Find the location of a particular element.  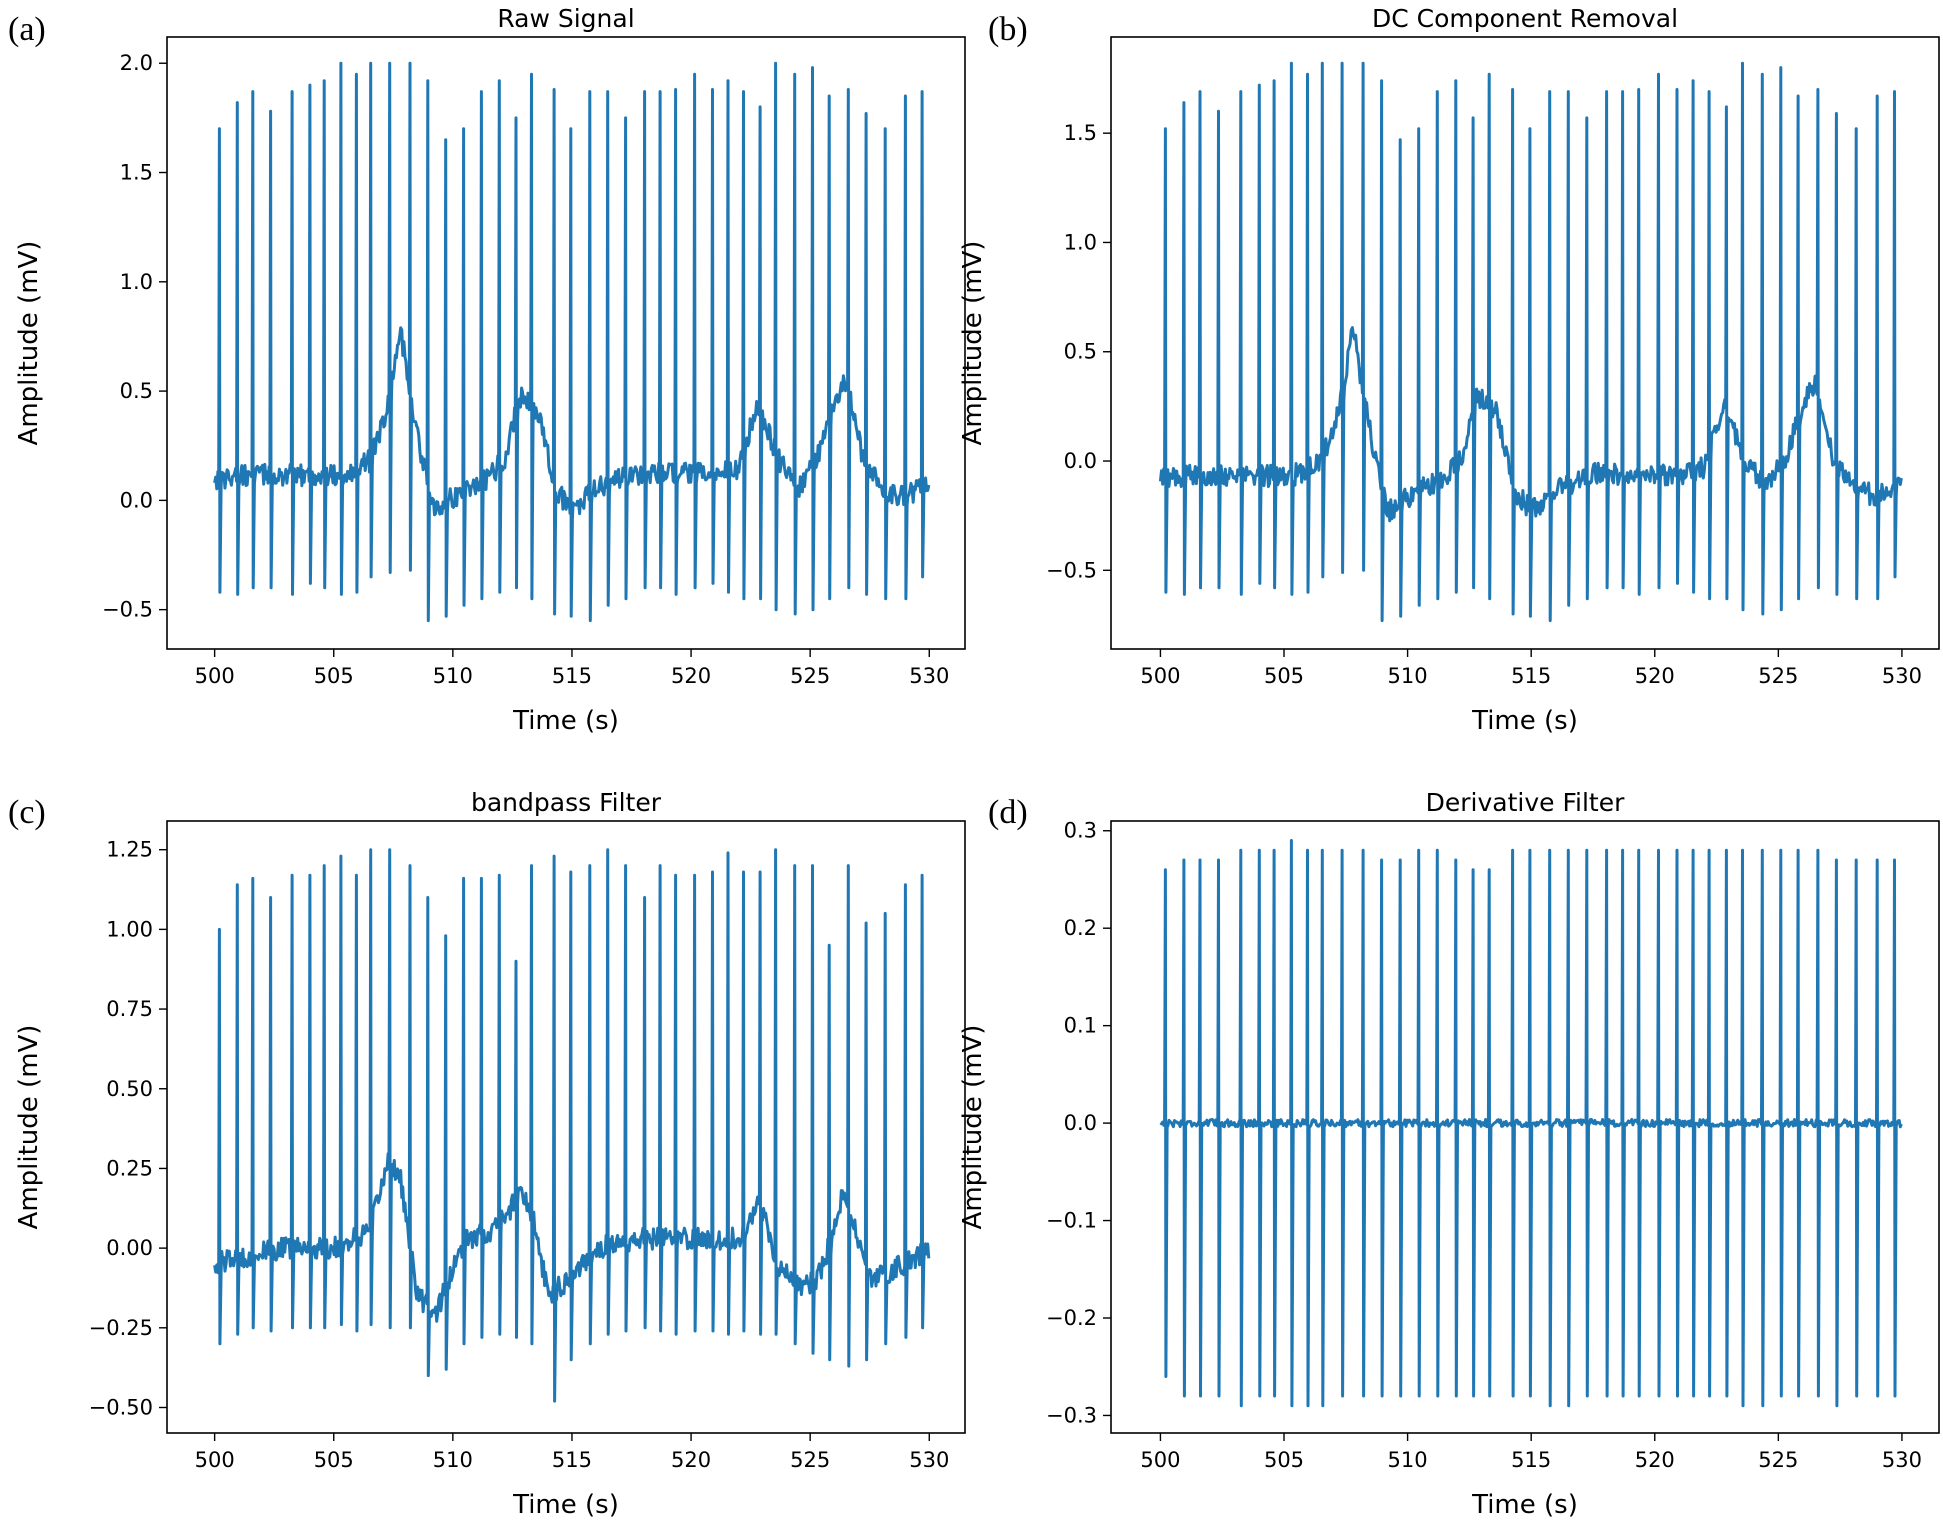

chart-title: bandpass Filter is located at coordinates (566, 802).